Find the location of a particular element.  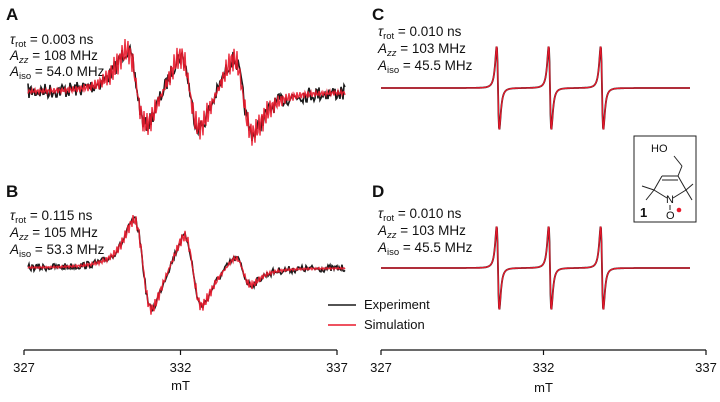

panel-c-tau: τrot = 0.010 ns is located at coordinates (420, 33).